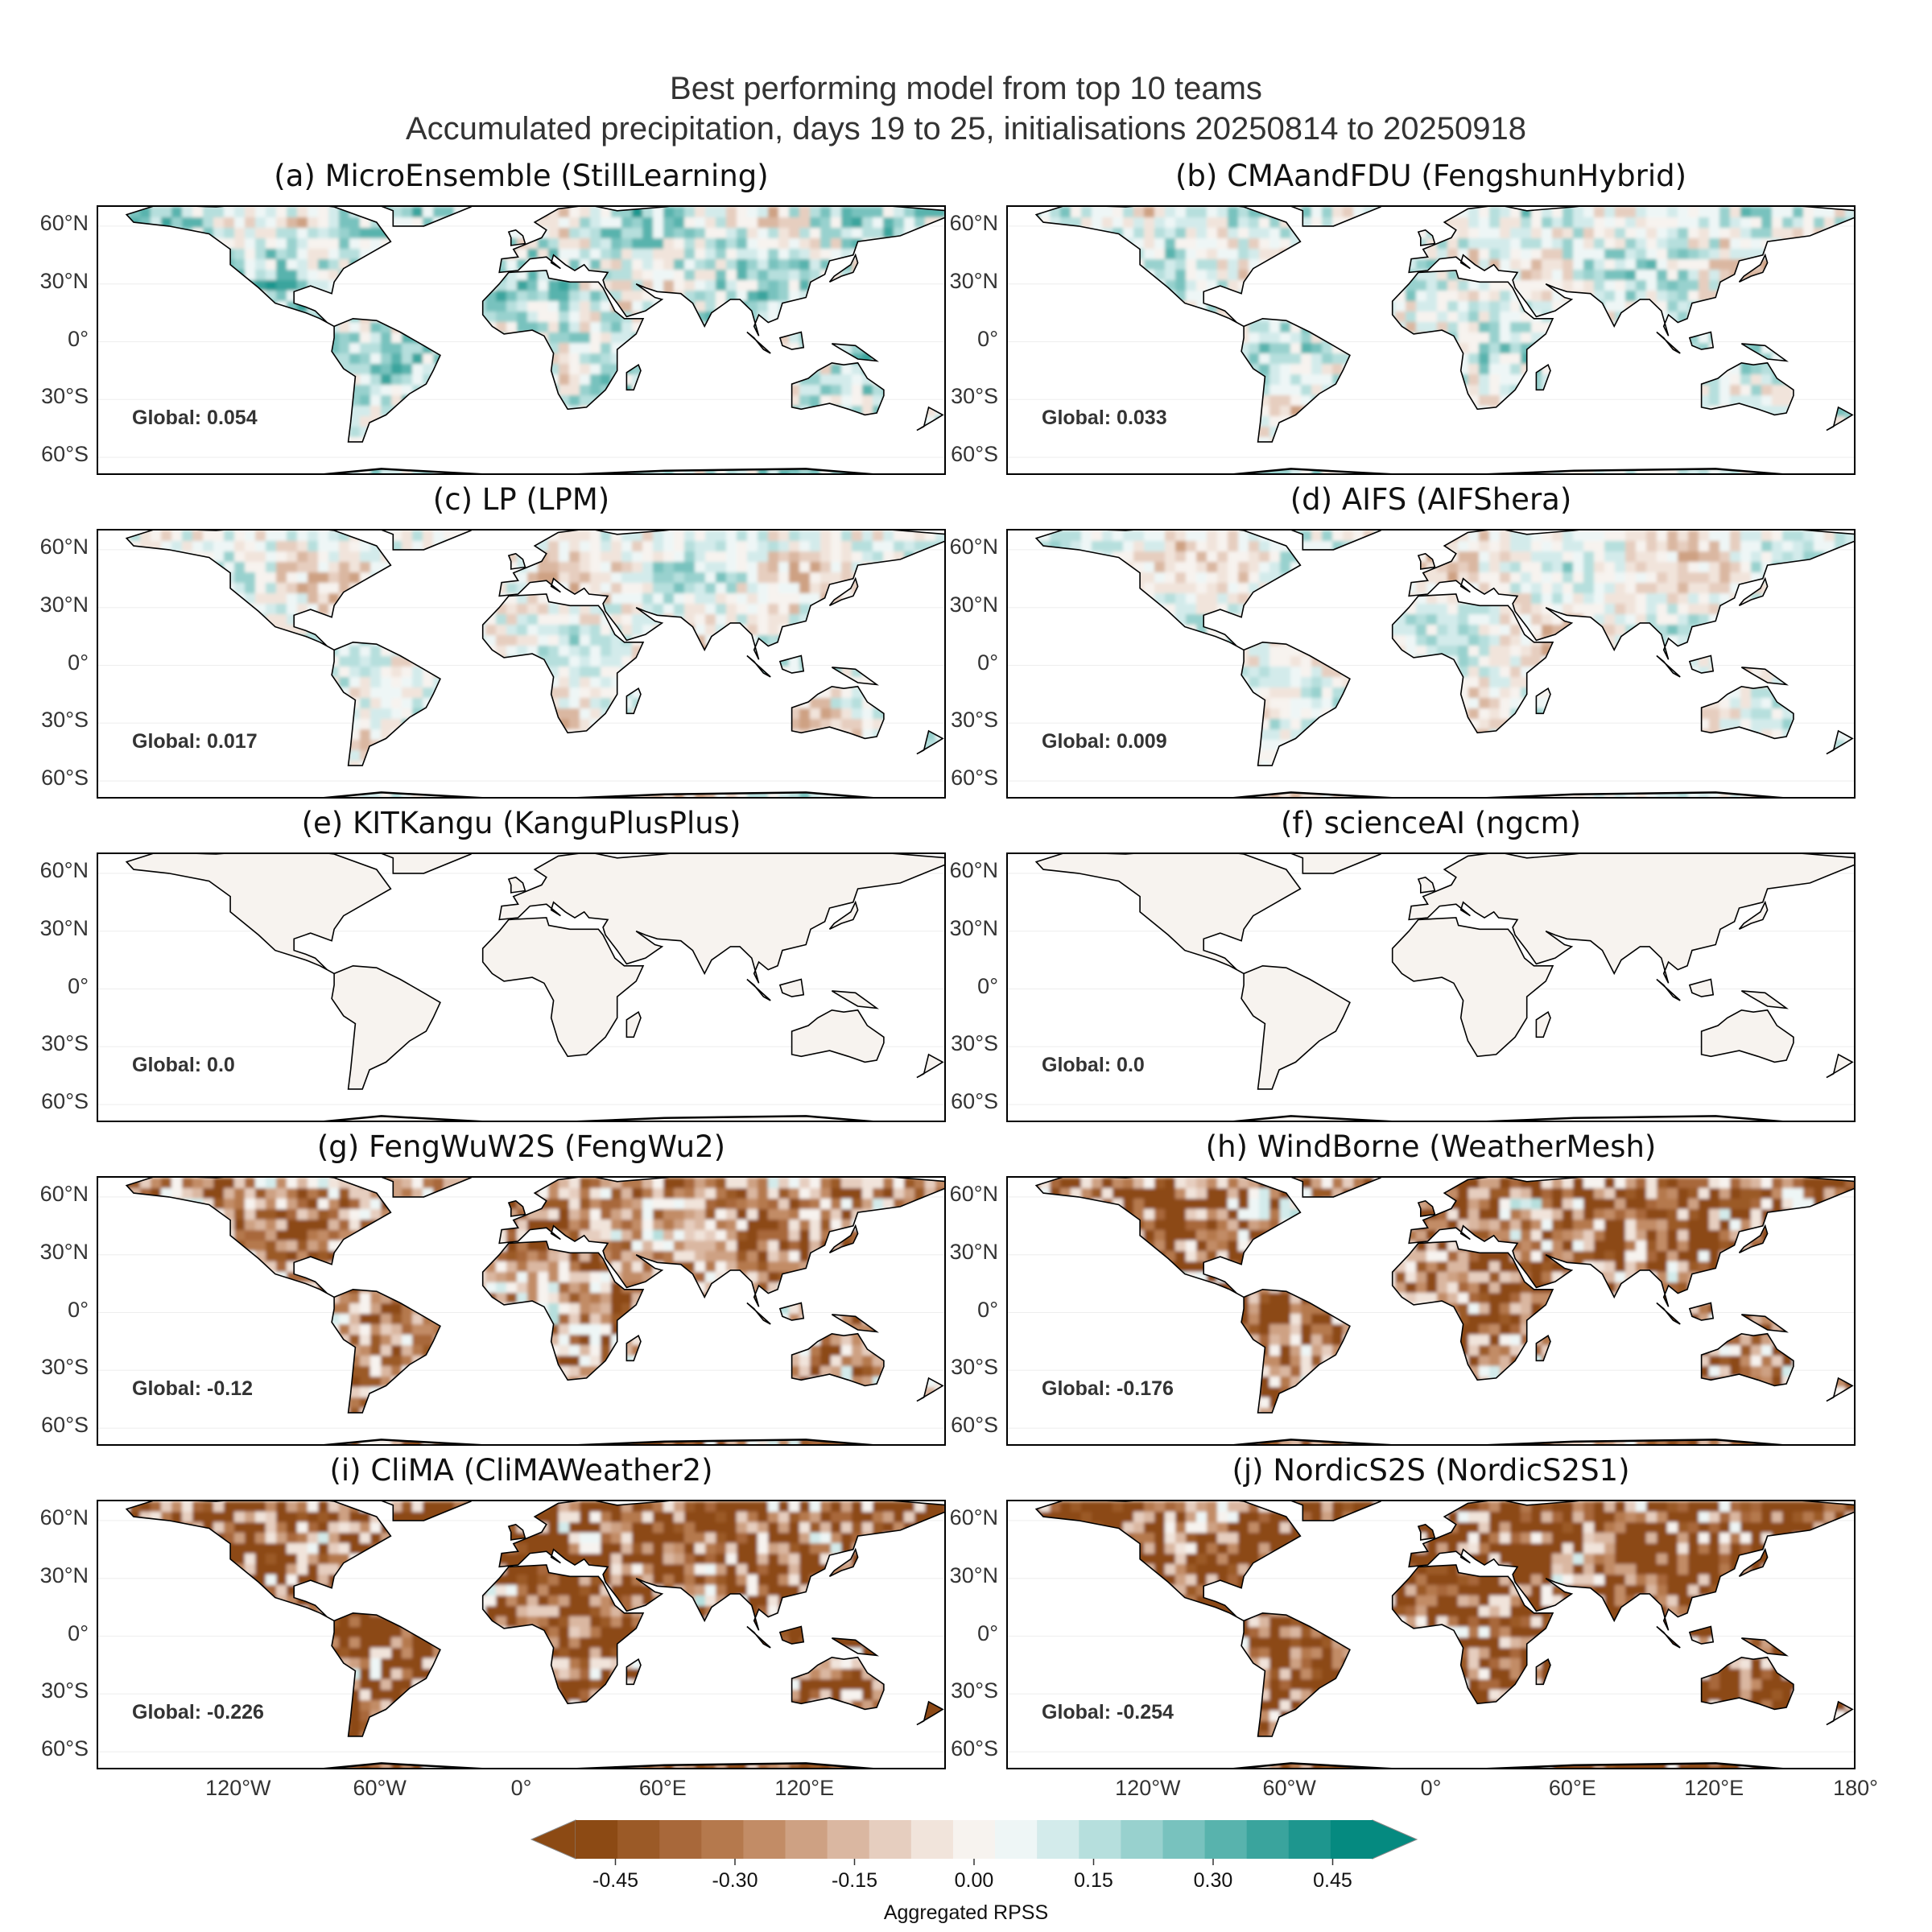 The width and height of the screenshot is (1932, 1932). What do you see at coordinates (735, 1880) in the screenshot?
I see `colorbar-tick-label: -0.30` at bounding box center [735, 1880].